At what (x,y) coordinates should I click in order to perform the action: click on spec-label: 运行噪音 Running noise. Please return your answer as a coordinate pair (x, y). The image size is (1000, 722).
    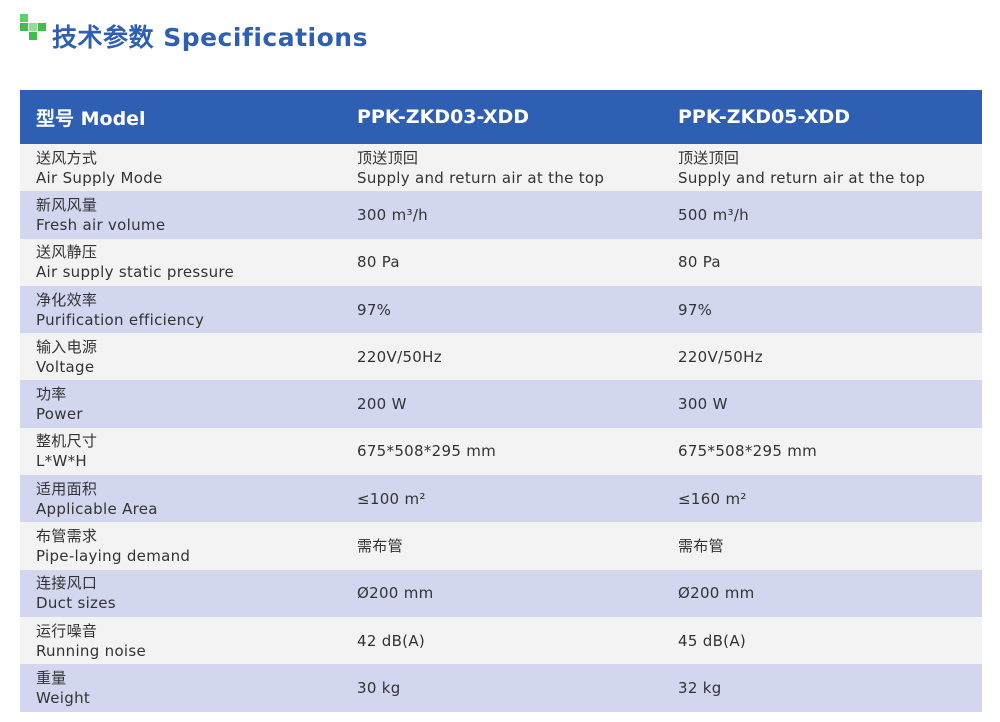
    Looking at the image, I should click on (180, 640).